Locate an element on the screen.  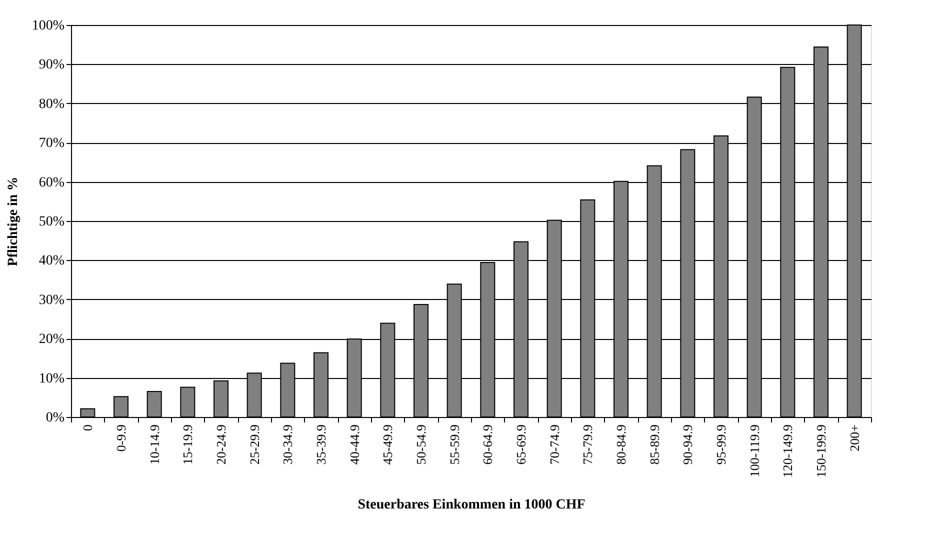
y-tick-label: 50% is located at coordinates (51, 222).